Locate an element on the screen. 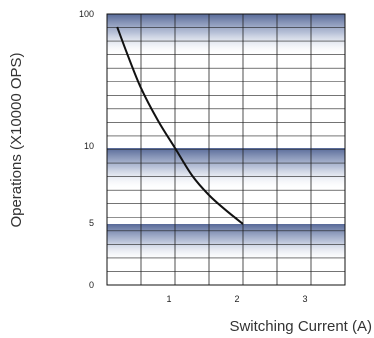 The height and width of the screenshot is (338, 374). x-tick-label: 2 is located at coordinates (236, 299).